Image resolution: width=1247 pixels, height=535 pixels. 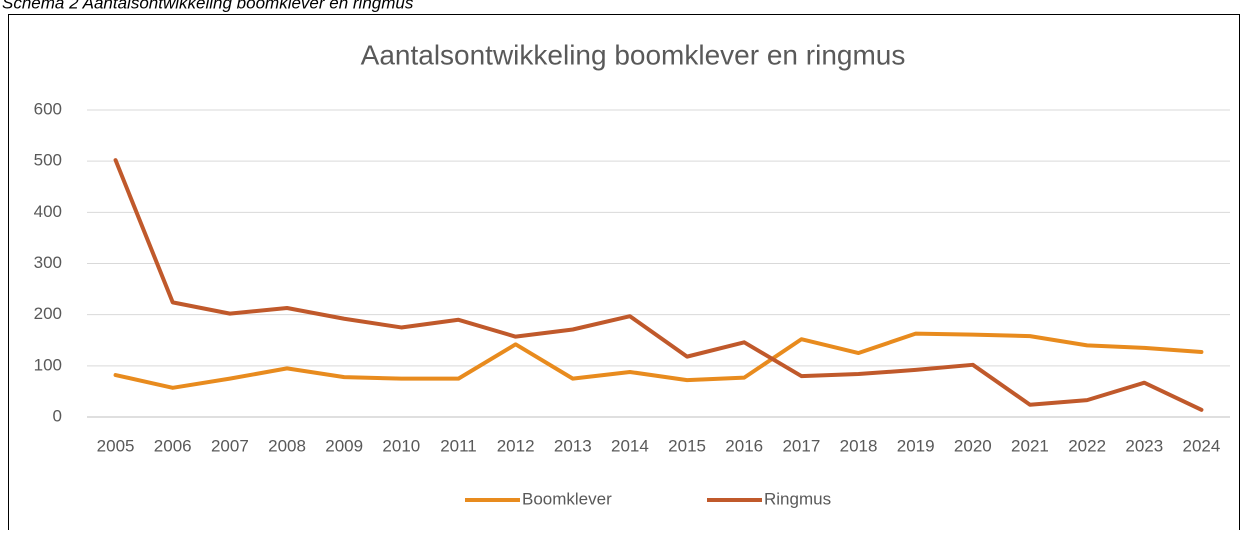 I want to click on x-tick-label: 2018, so click(x=859, y=445).